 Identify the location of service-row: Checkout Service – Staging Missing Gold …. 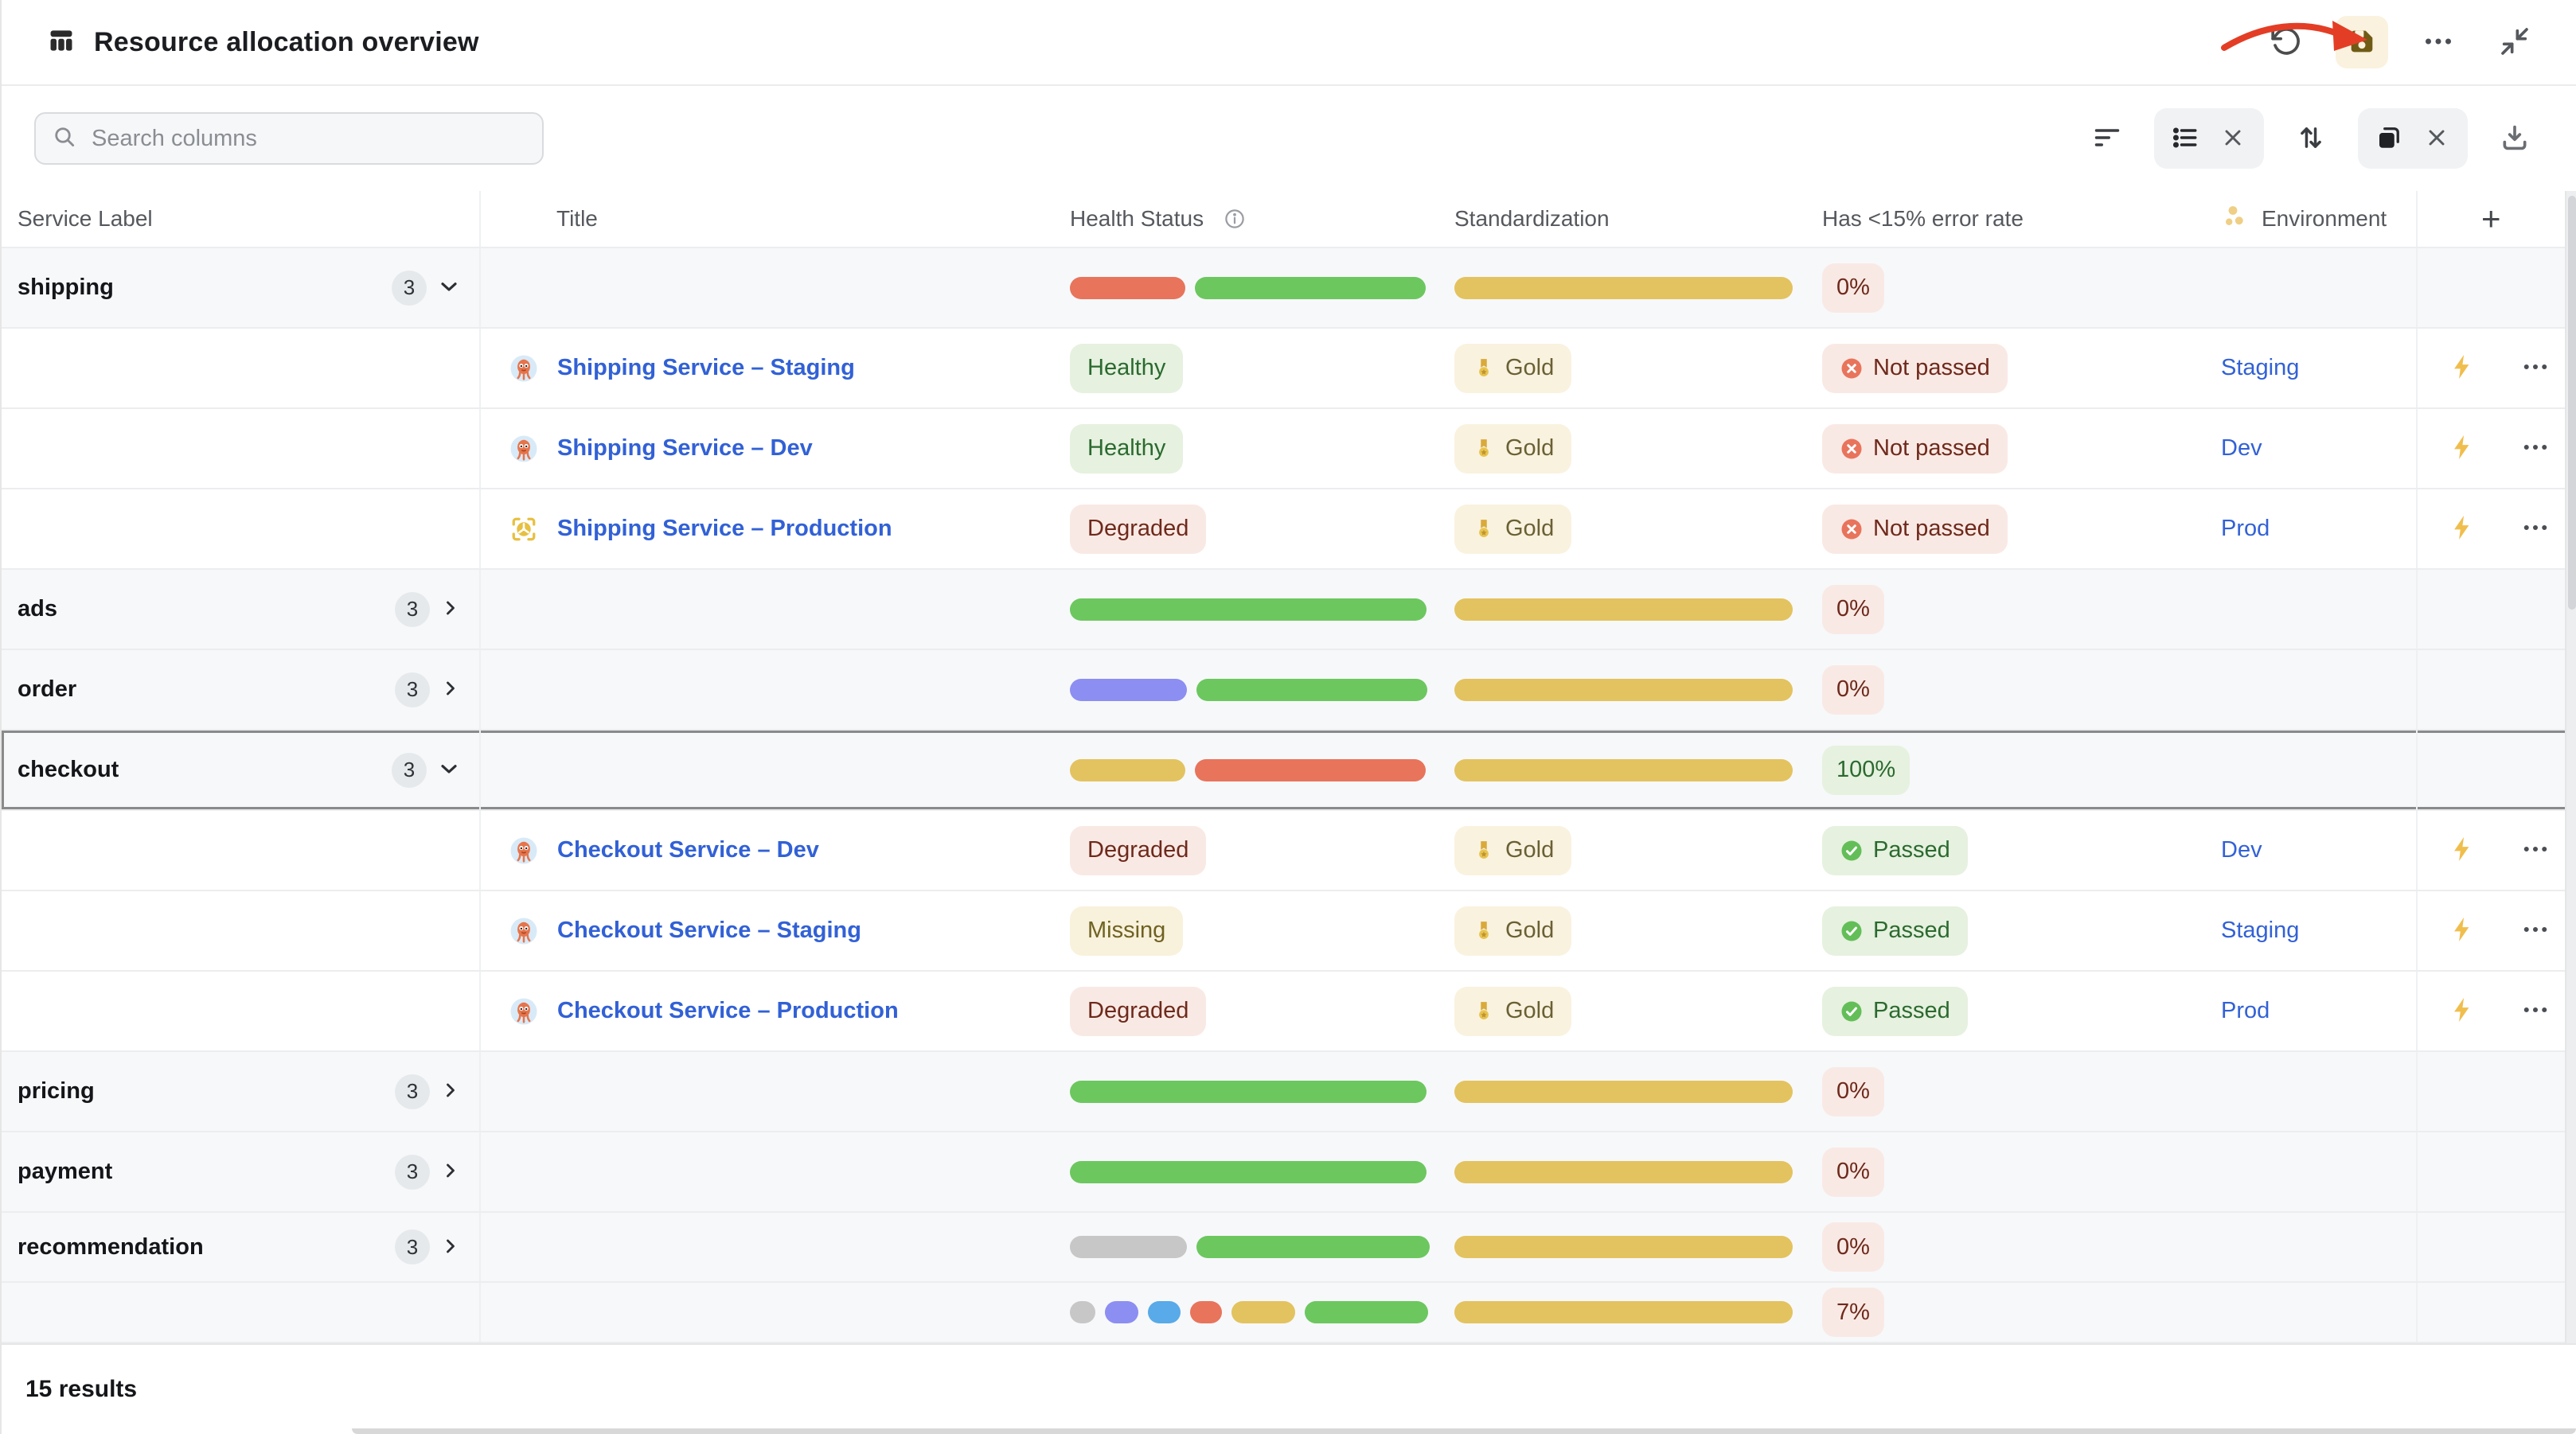
(1289, 931).